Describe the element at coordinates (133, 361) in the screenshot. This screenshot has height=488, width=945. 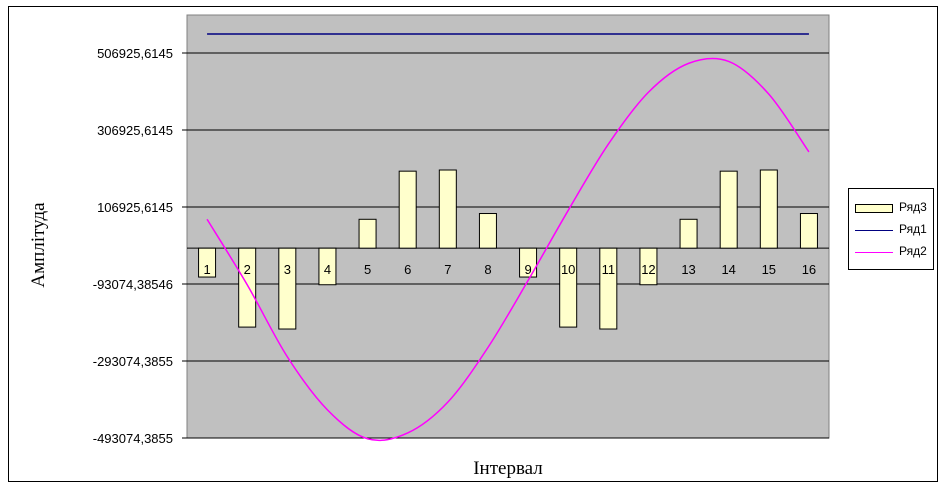
I see `y-tick-label: -293074,3855` at that location.